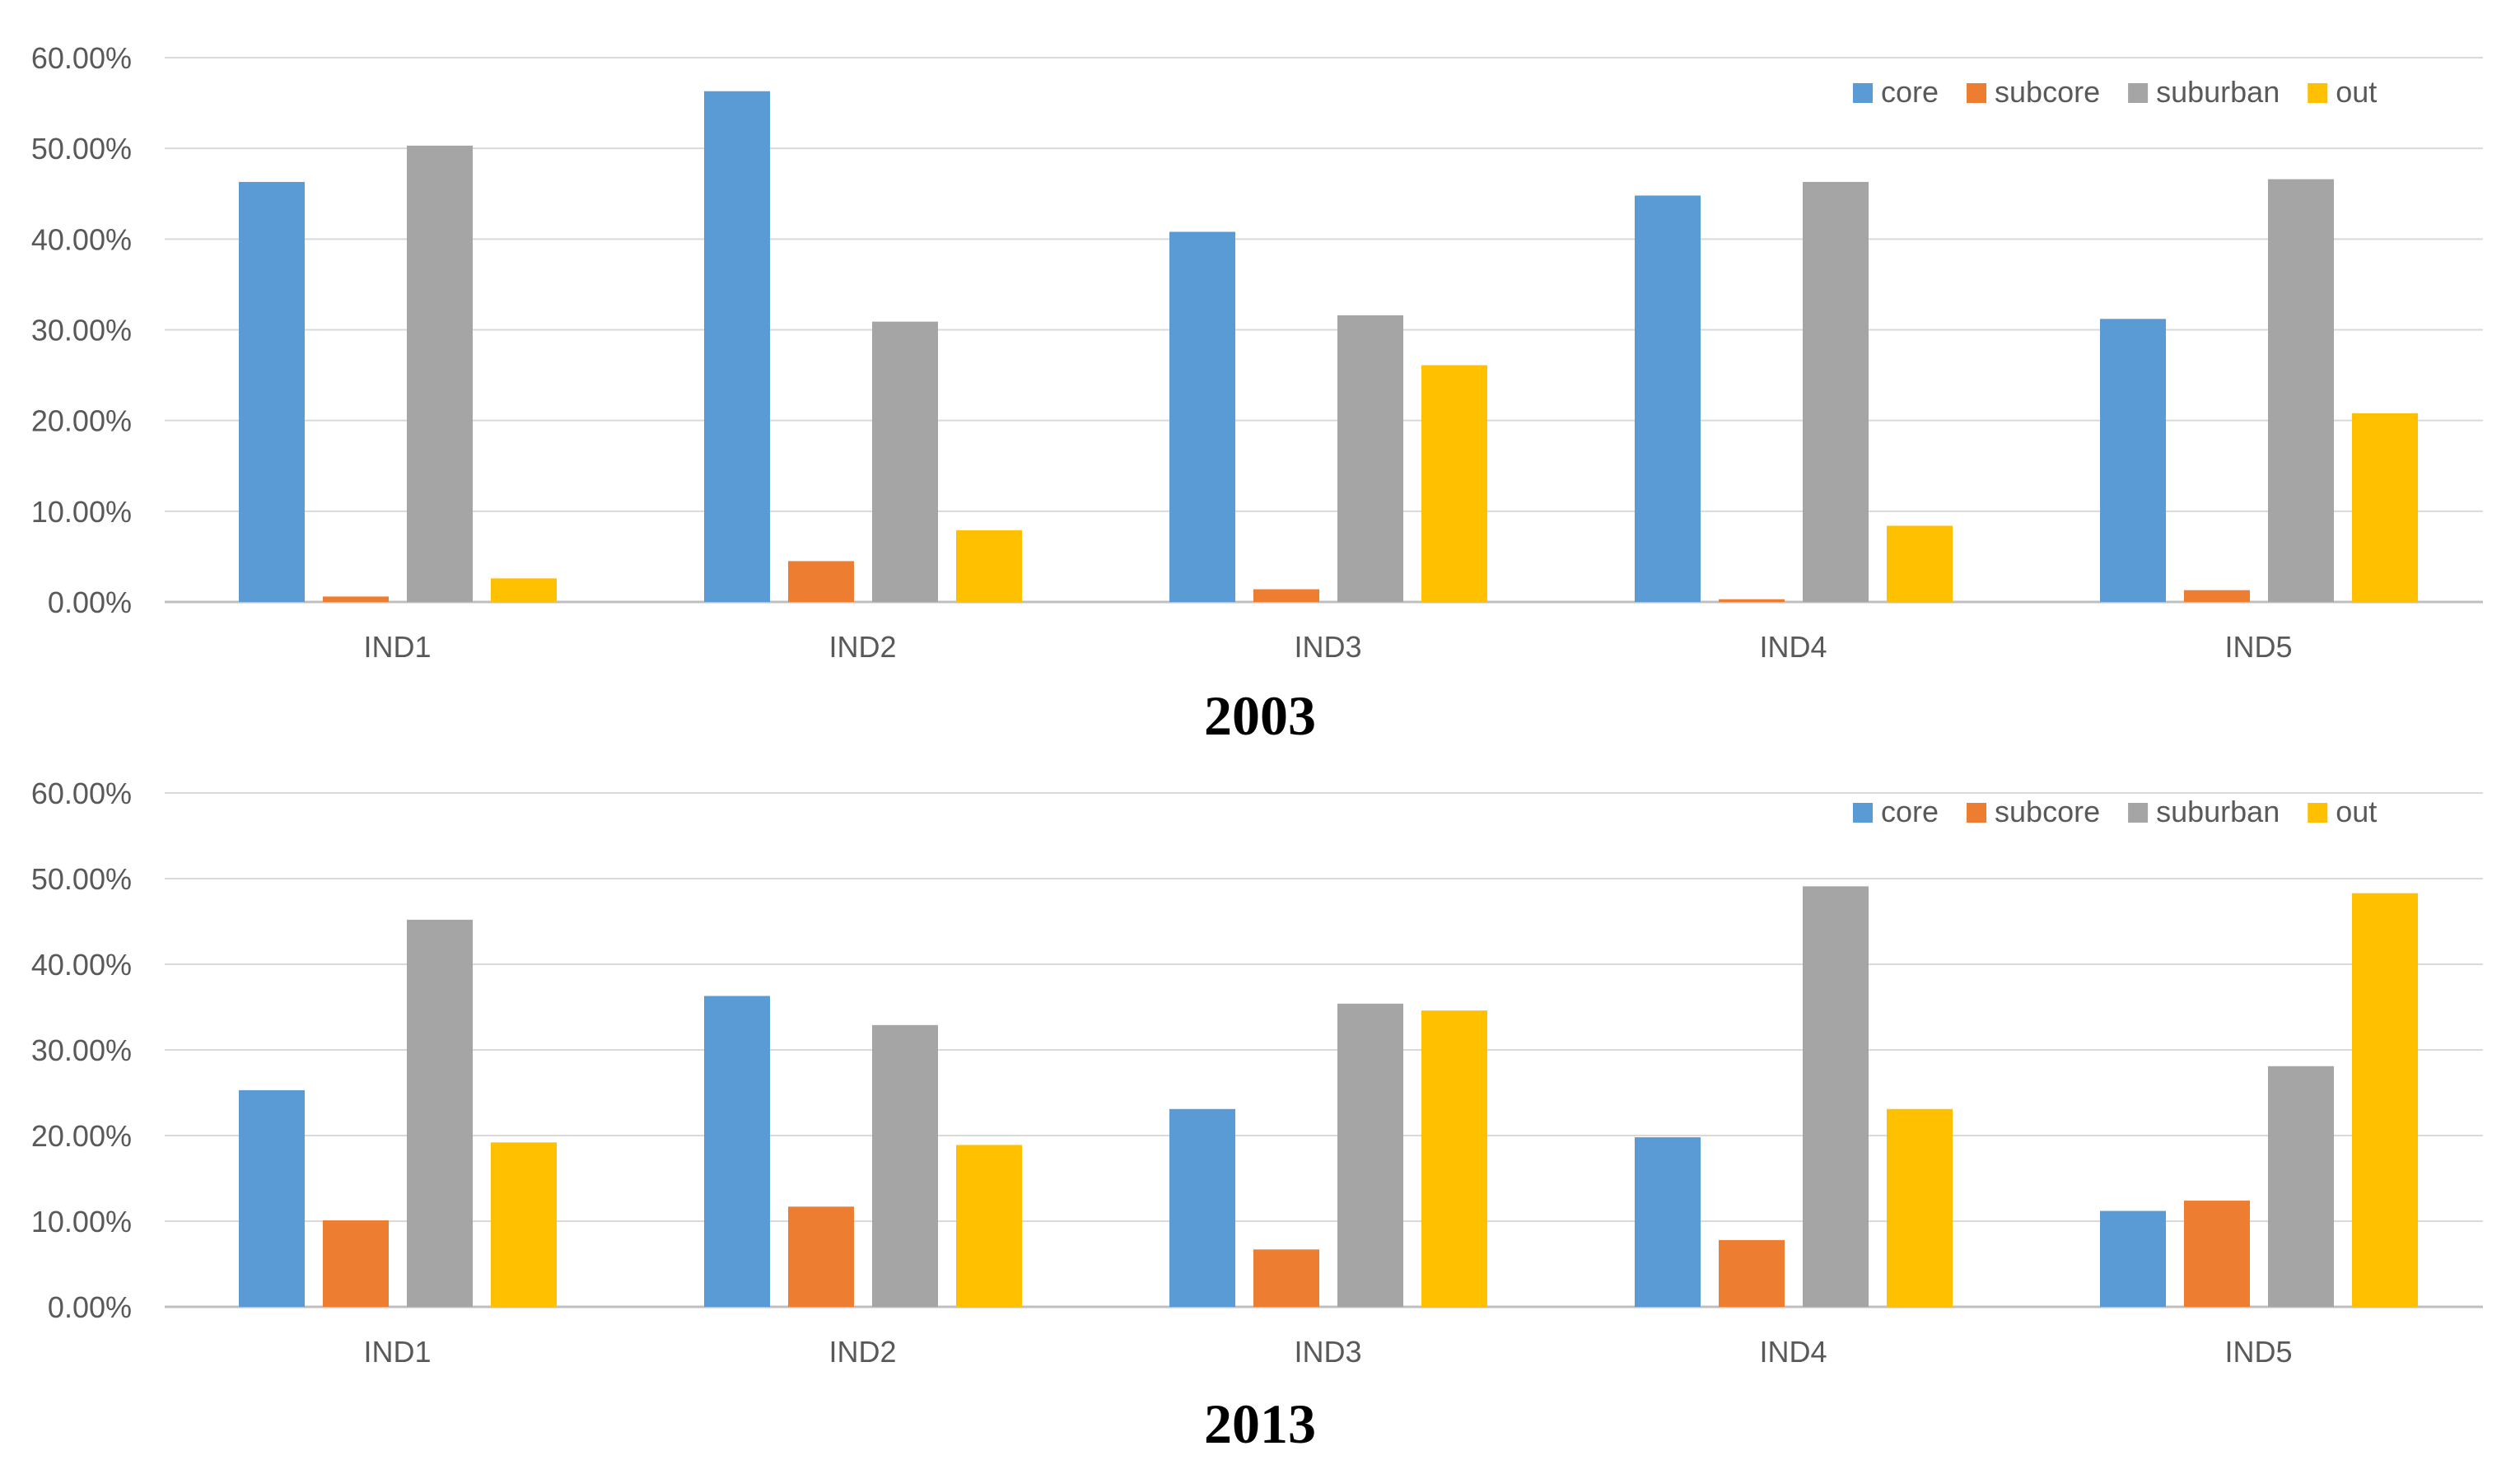 Image resolution: width=2520 pixels, height=1460 pixels. What do you see at coordinates (1260, 1423) in the screenshot?
I see `chart-title-2013: 2013` at bounding box center [1260, 1423].